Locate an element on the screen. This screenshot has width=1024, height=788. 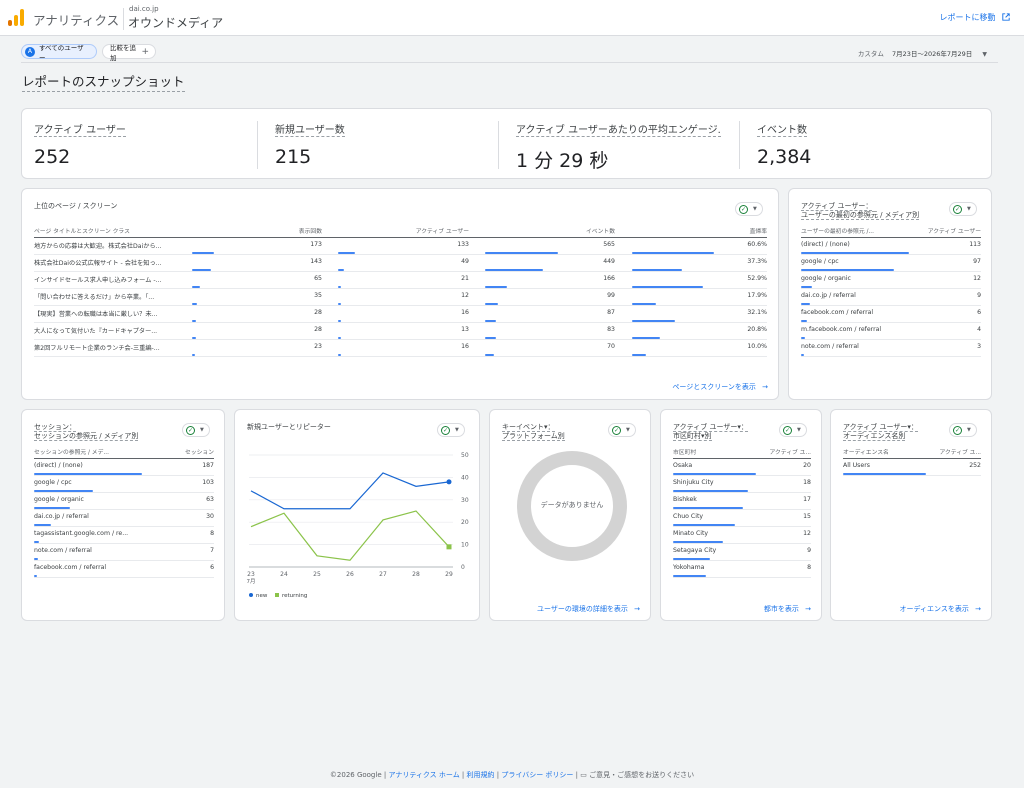
view-user-env-link: ユーザーの環境の詳細を表示 → is located at coordinates (588, 609).